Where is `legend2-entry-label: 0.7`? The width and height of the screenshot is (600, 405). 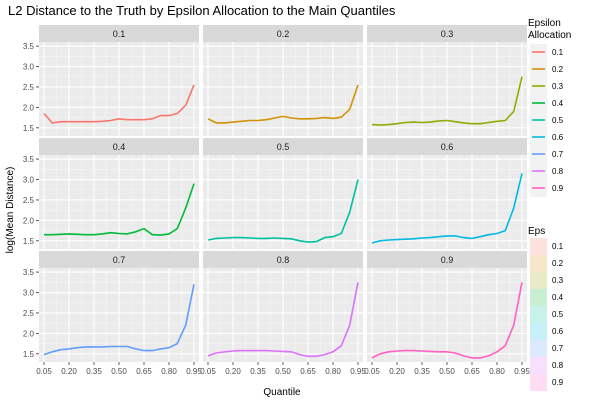 legend2-entry-label: 0.7 is located at coordinates (558, 348).